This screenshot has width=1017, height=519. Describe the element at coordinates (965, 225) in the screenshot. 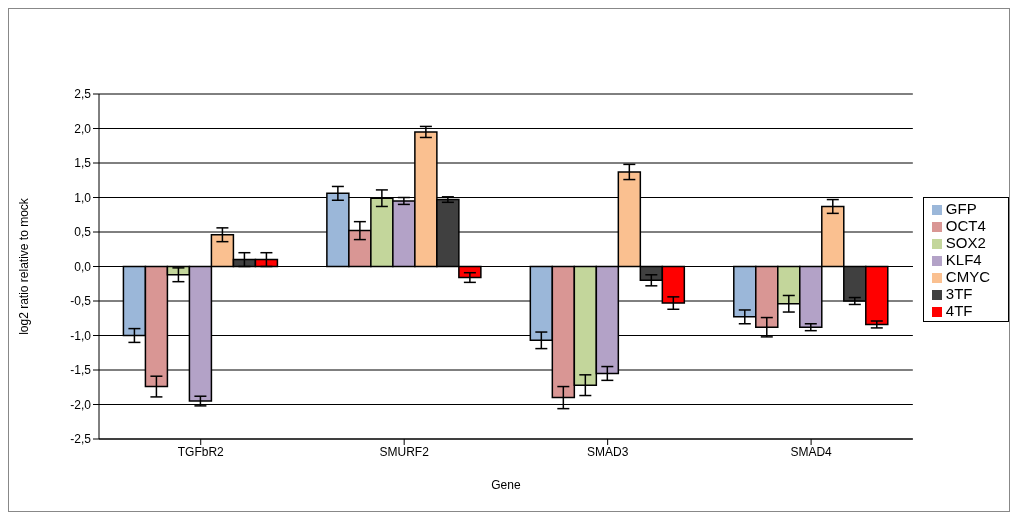

I see `legend-label: OCT4` at that location.